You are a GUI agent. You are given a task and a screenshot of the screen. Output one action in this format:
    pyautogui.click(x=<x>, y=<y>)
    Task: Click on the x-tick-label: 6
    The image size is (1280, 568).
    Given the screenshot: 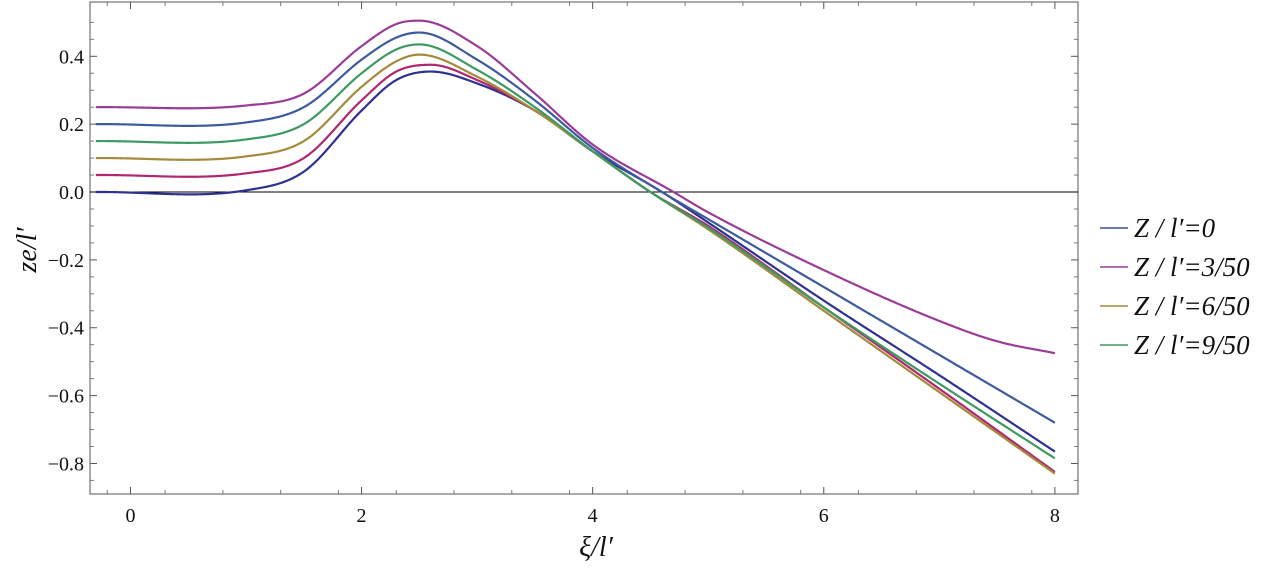 What is the action you would take?
    pyautogui.click(x=824, y=516)
    